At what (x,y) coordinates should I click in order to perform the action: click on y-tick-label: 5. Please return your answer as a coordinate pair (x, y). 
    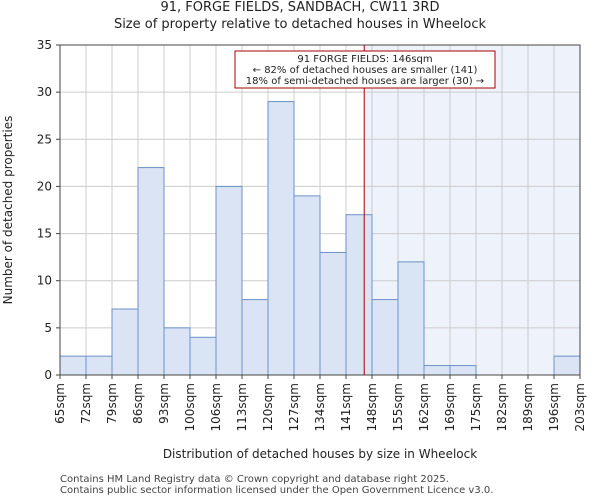
    Looking at the image, I should click on (48, 328).